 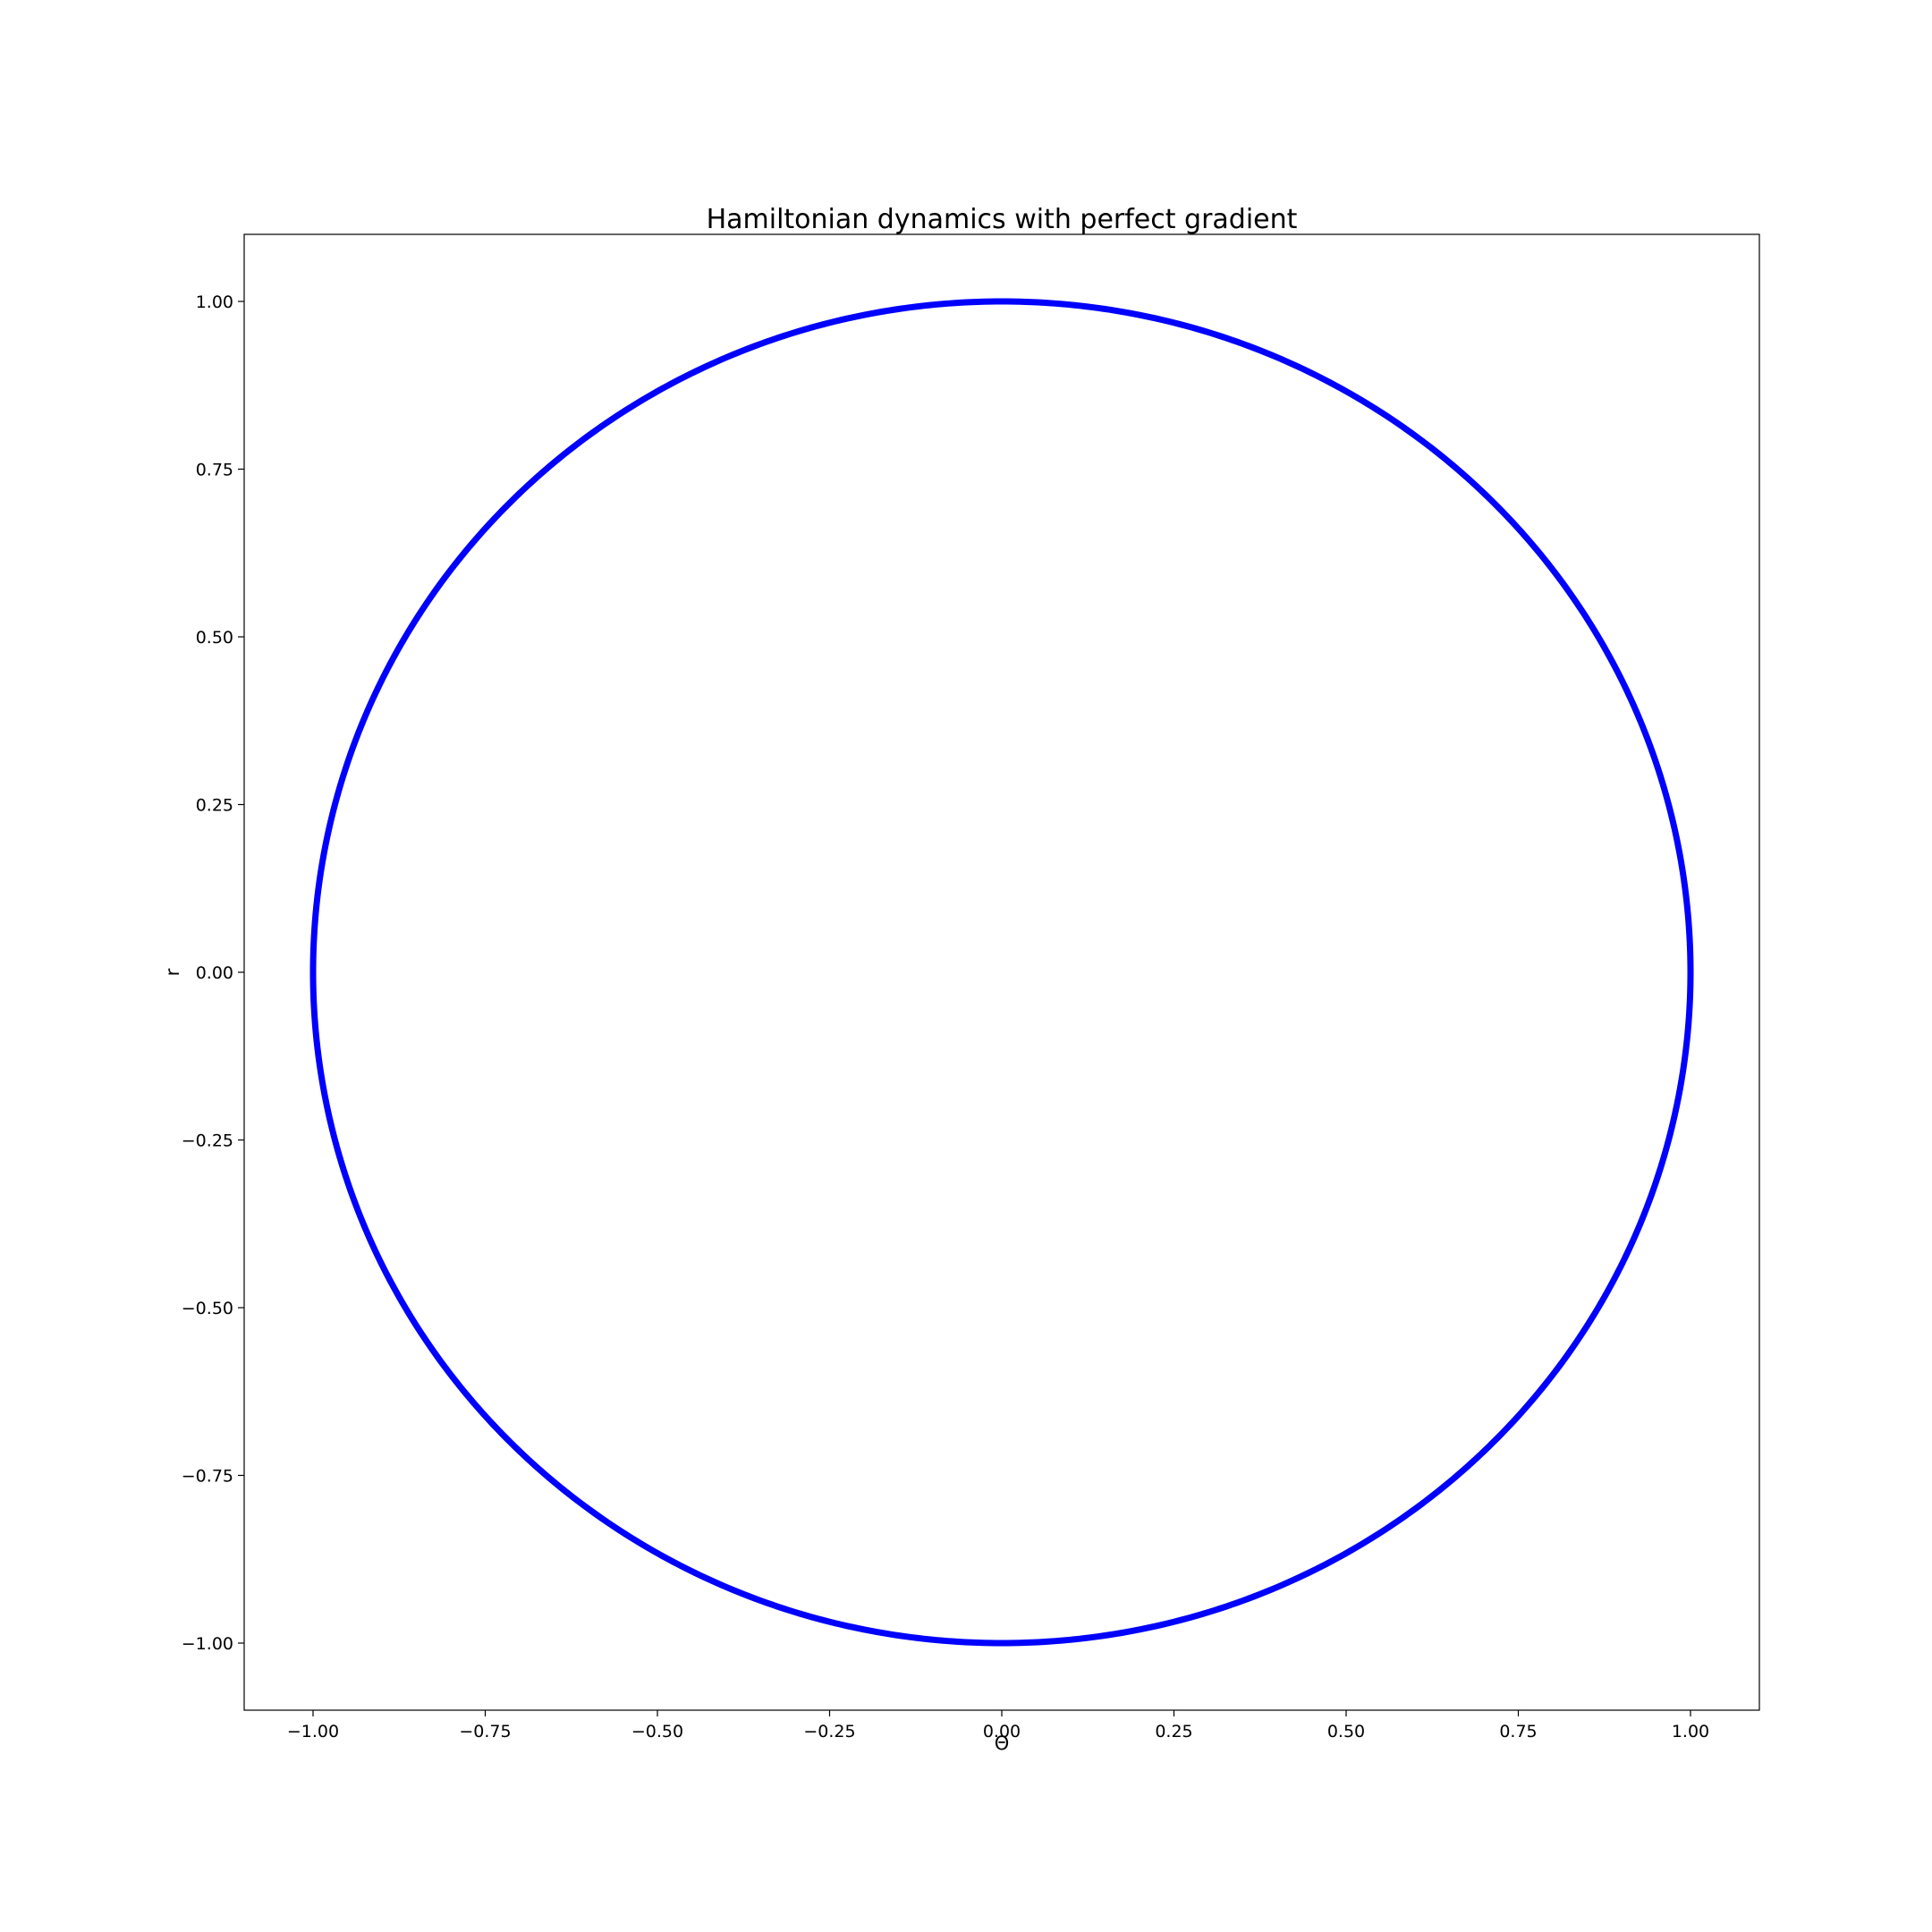 I want to click on x-tick-label: −0.75, so click(x=485, y=1731).